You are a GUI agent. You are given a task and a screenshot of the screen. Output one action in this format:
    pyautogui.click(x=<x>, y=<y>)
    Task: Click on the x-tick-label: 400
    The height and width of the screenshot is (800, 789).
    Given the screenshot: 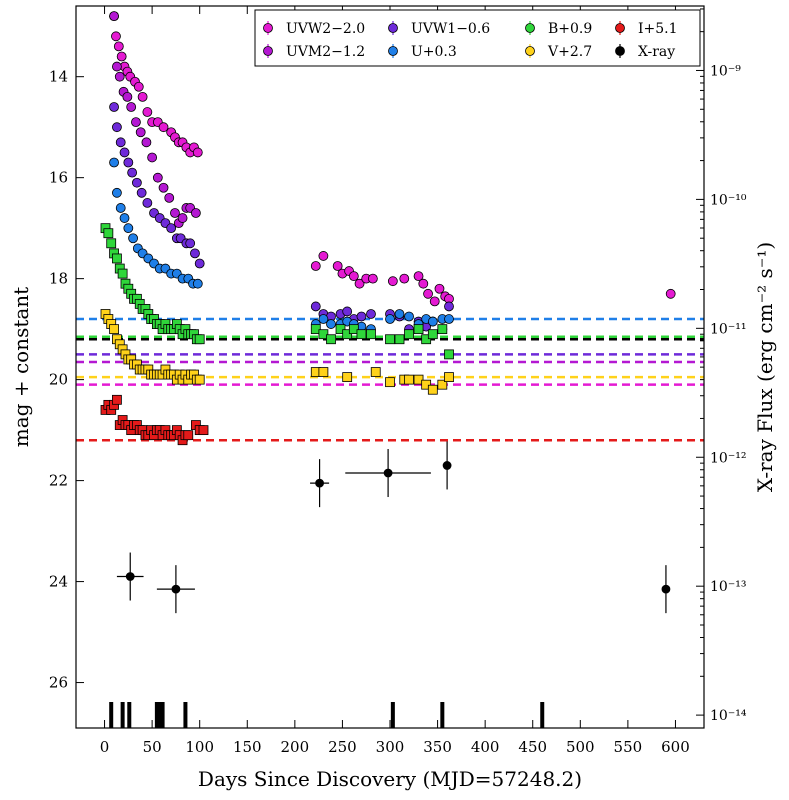 What is the action you would take?
    pyautogui.click(x=485, y=747)
    